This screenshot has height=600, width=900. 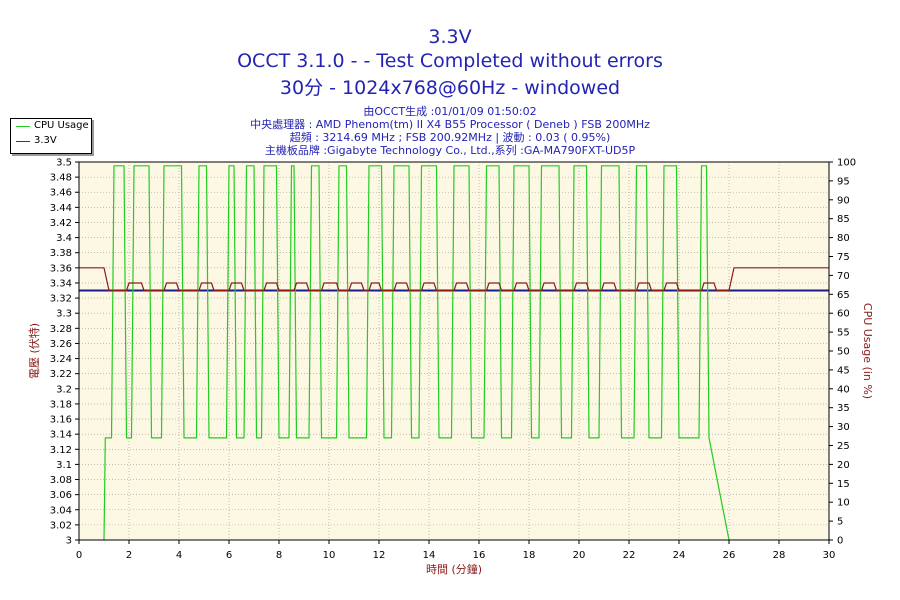 I want to click on x-tick-label: 30, so click(x=829, y=555).